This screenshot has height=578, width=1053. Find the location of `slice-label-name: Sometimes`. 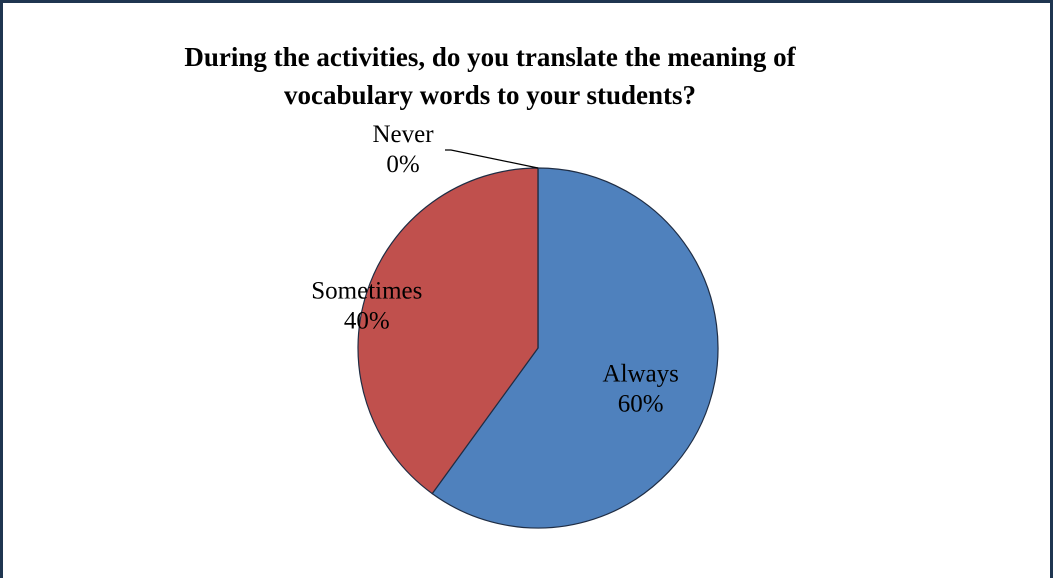

slice-label-name: Sometimes is located at coordinates (366, 290).